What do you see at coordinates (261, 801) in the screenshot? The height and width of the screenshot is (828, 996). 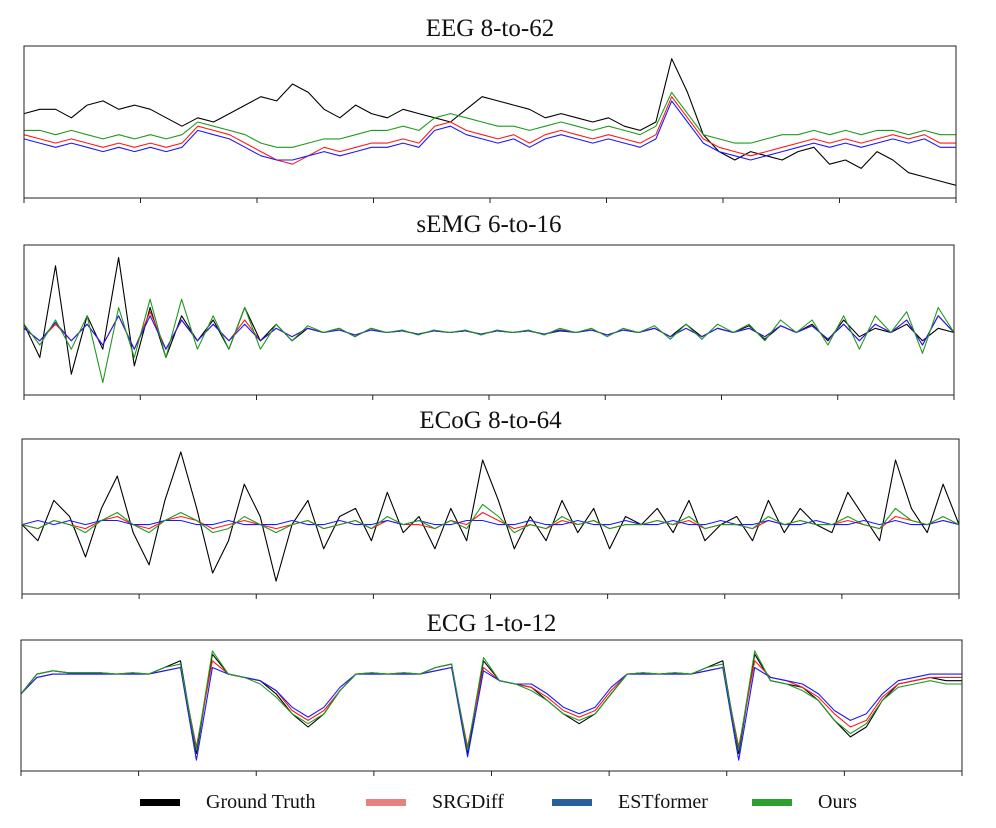 I see `legend-label-ground-truth: Ground Truth` at bounding box center [261, 801].